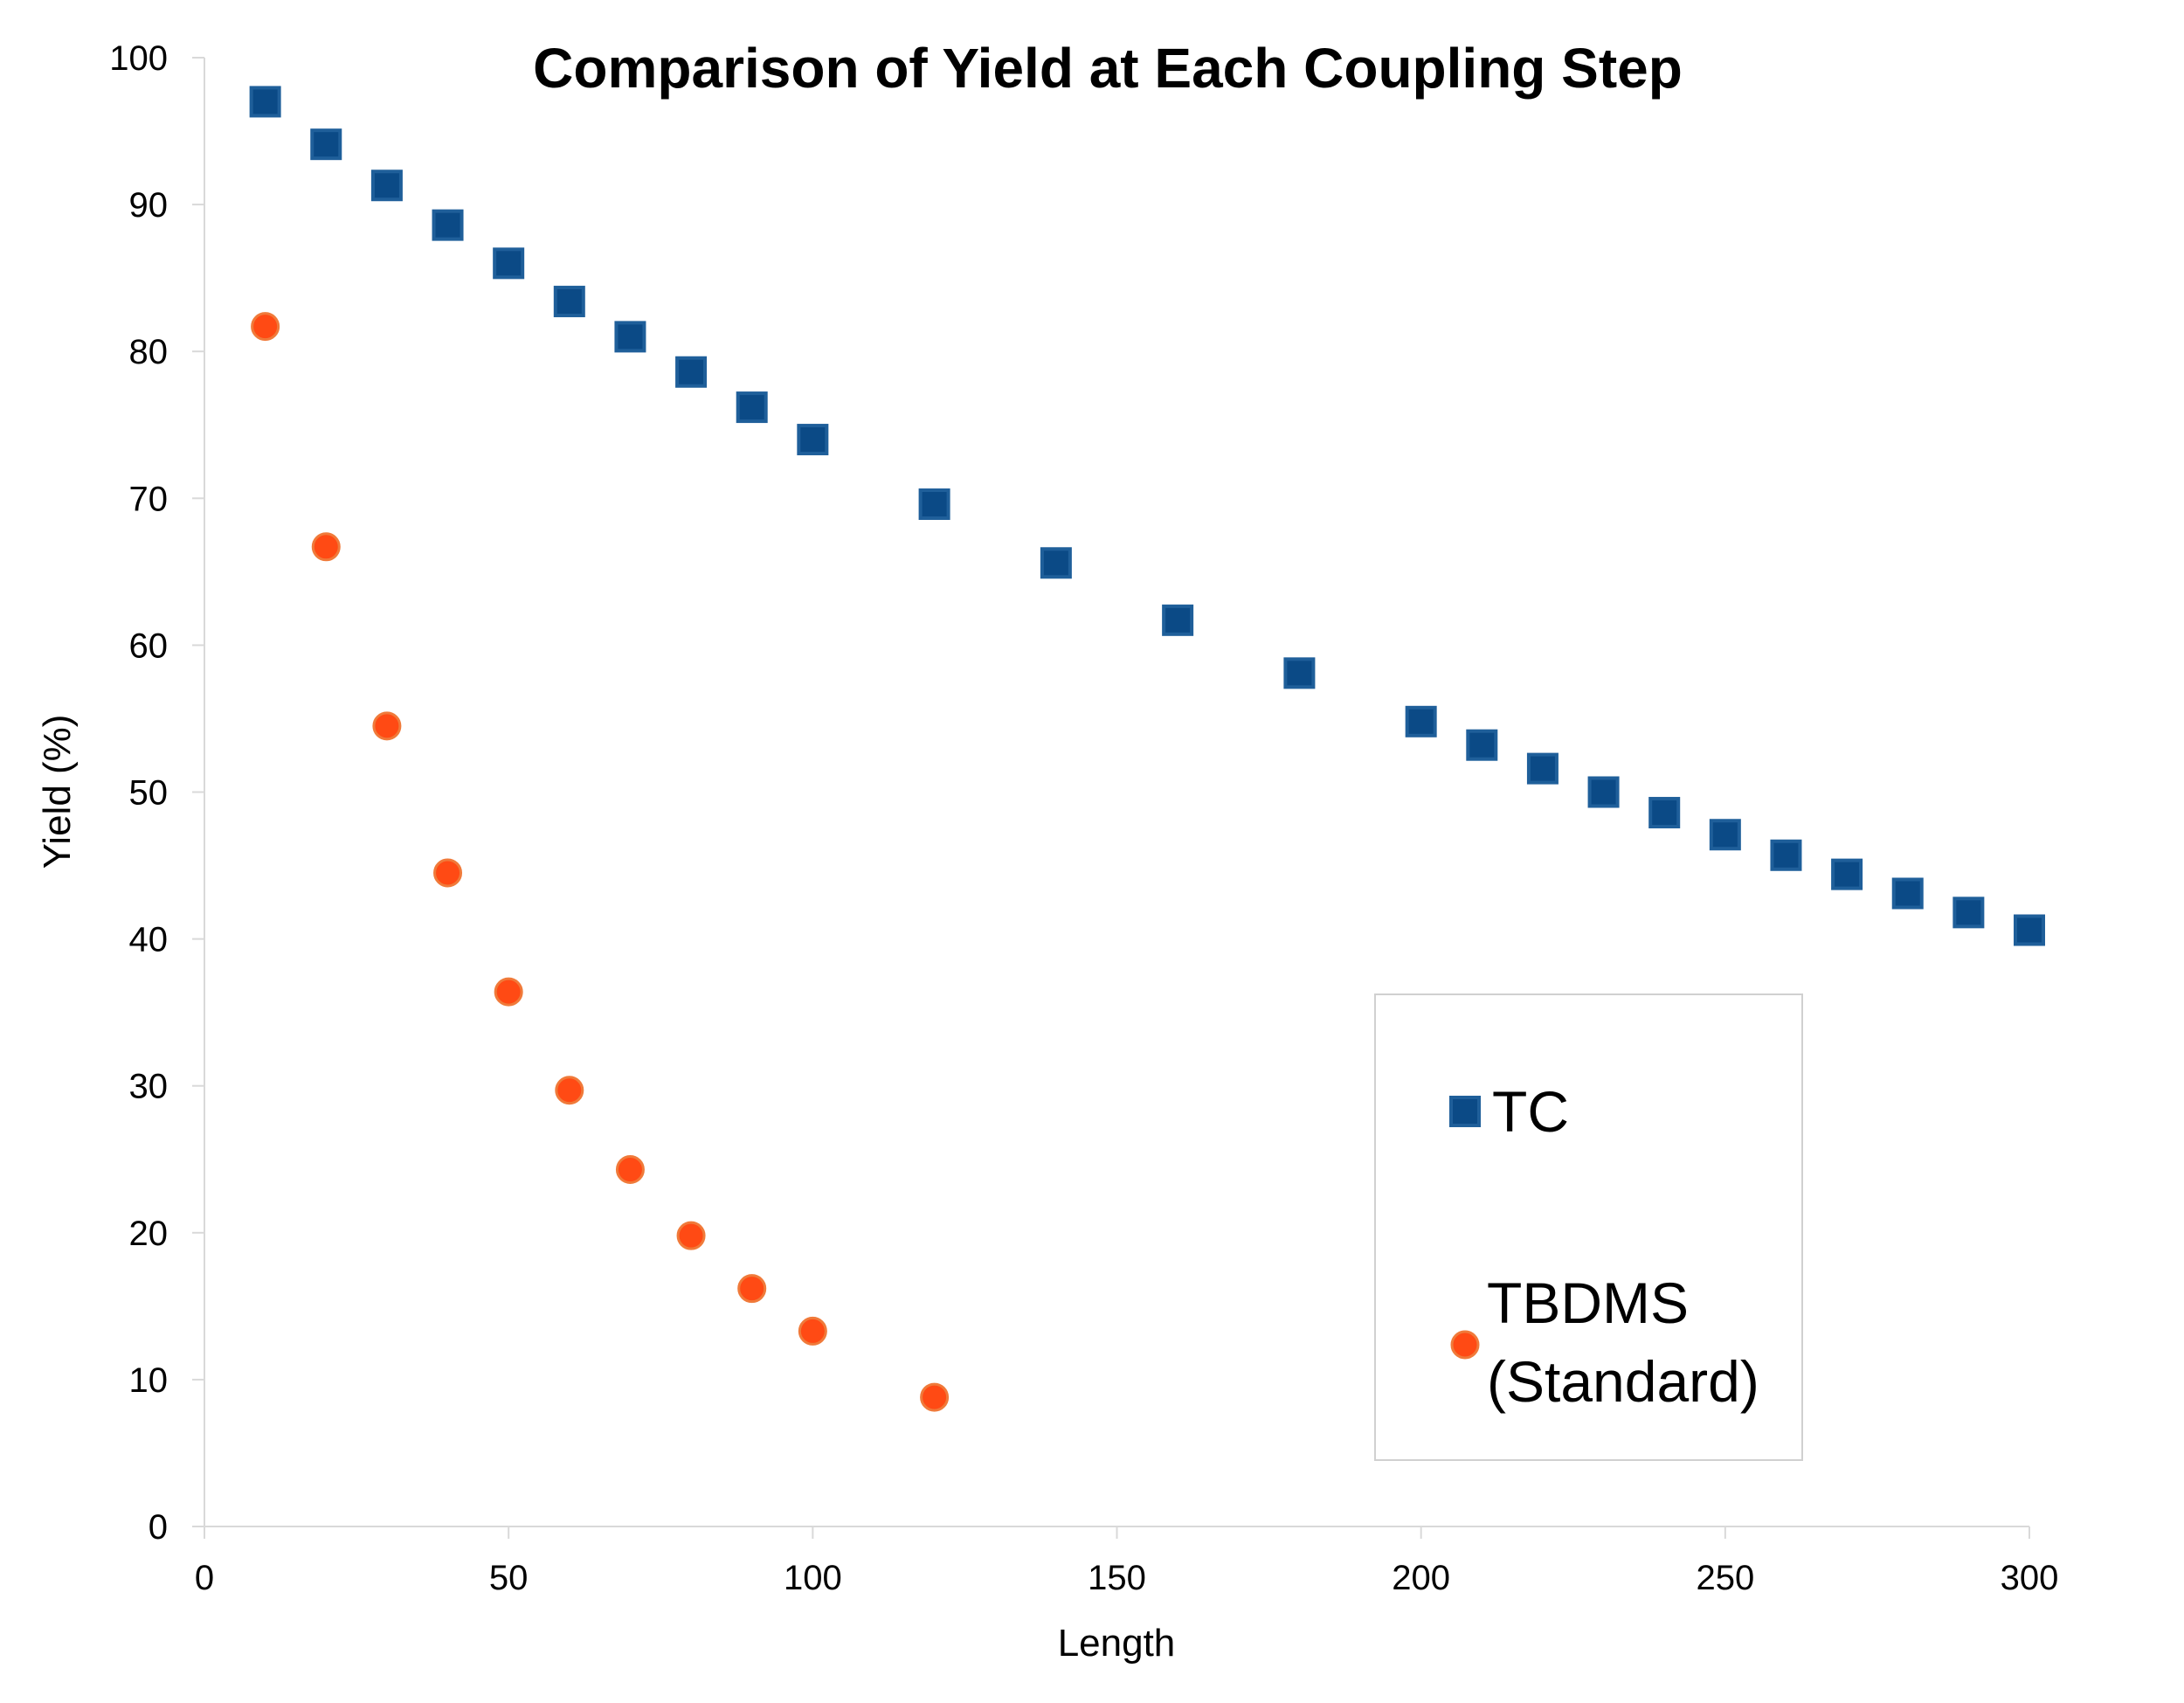 The width and height of the screenshot is (2184, 1703). I want to click on y-tick-label: 10, so click(149, 1380).